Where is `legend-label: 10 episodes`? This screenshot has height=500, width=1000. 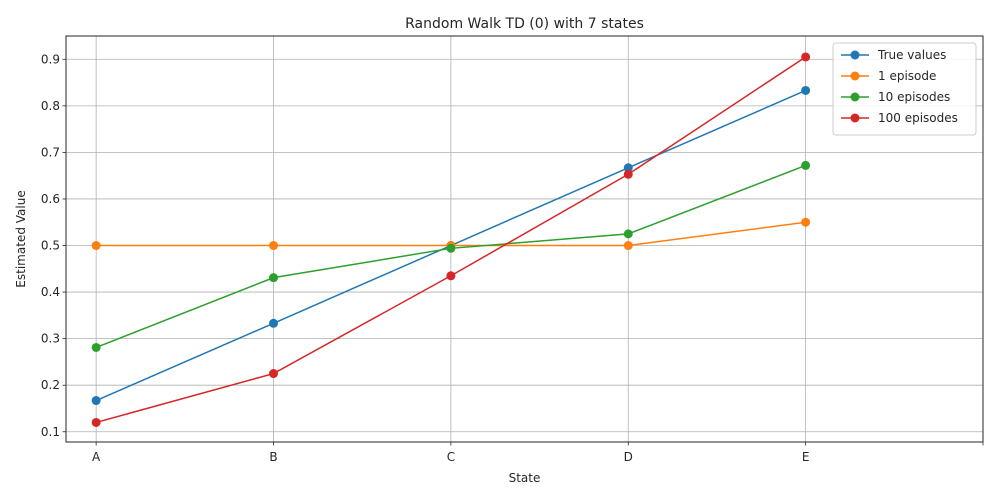 legend-label: 10 episodes is located at coordinates (914, 97).